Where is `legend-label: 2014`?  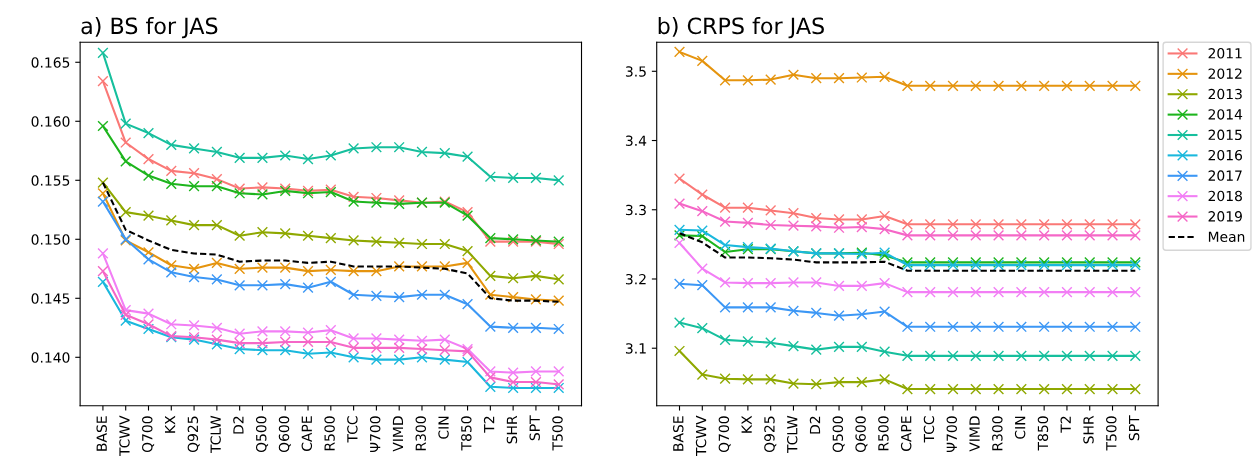
legend-label: 2014 is located at coordinates (1225, 114).